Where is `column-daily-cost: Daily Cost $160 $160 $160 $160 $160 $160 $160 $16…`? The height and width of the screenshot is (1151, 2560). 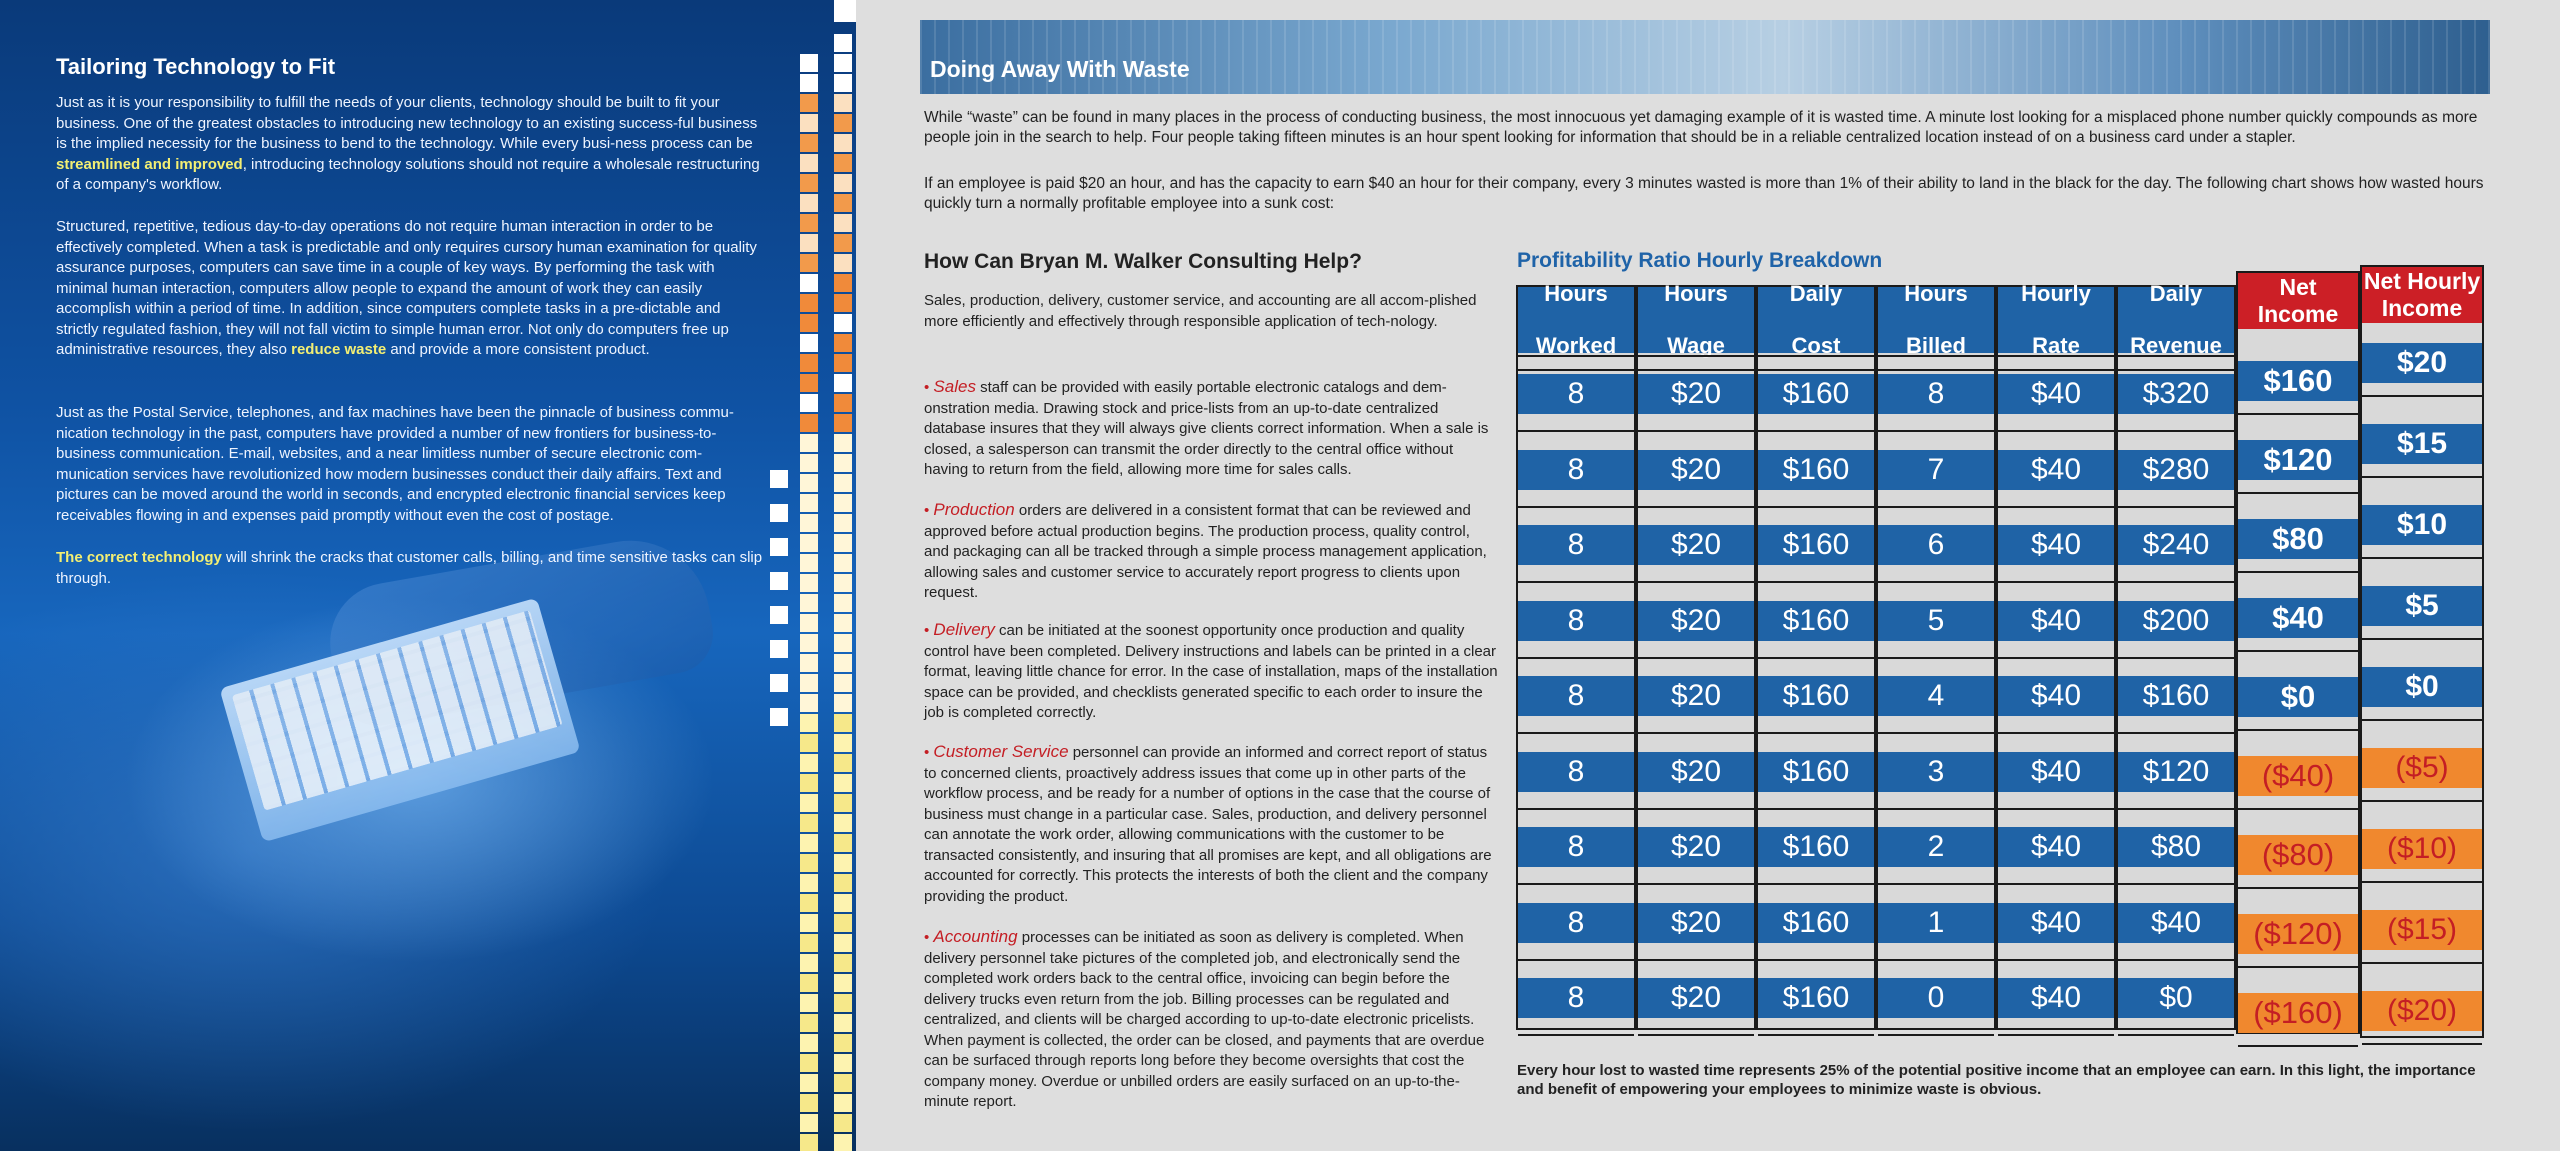
column-daily-cost: Daily Cost $160 $160 $160 $160 $160 $160 $160 $16… is located at coordinates (1816, 658).